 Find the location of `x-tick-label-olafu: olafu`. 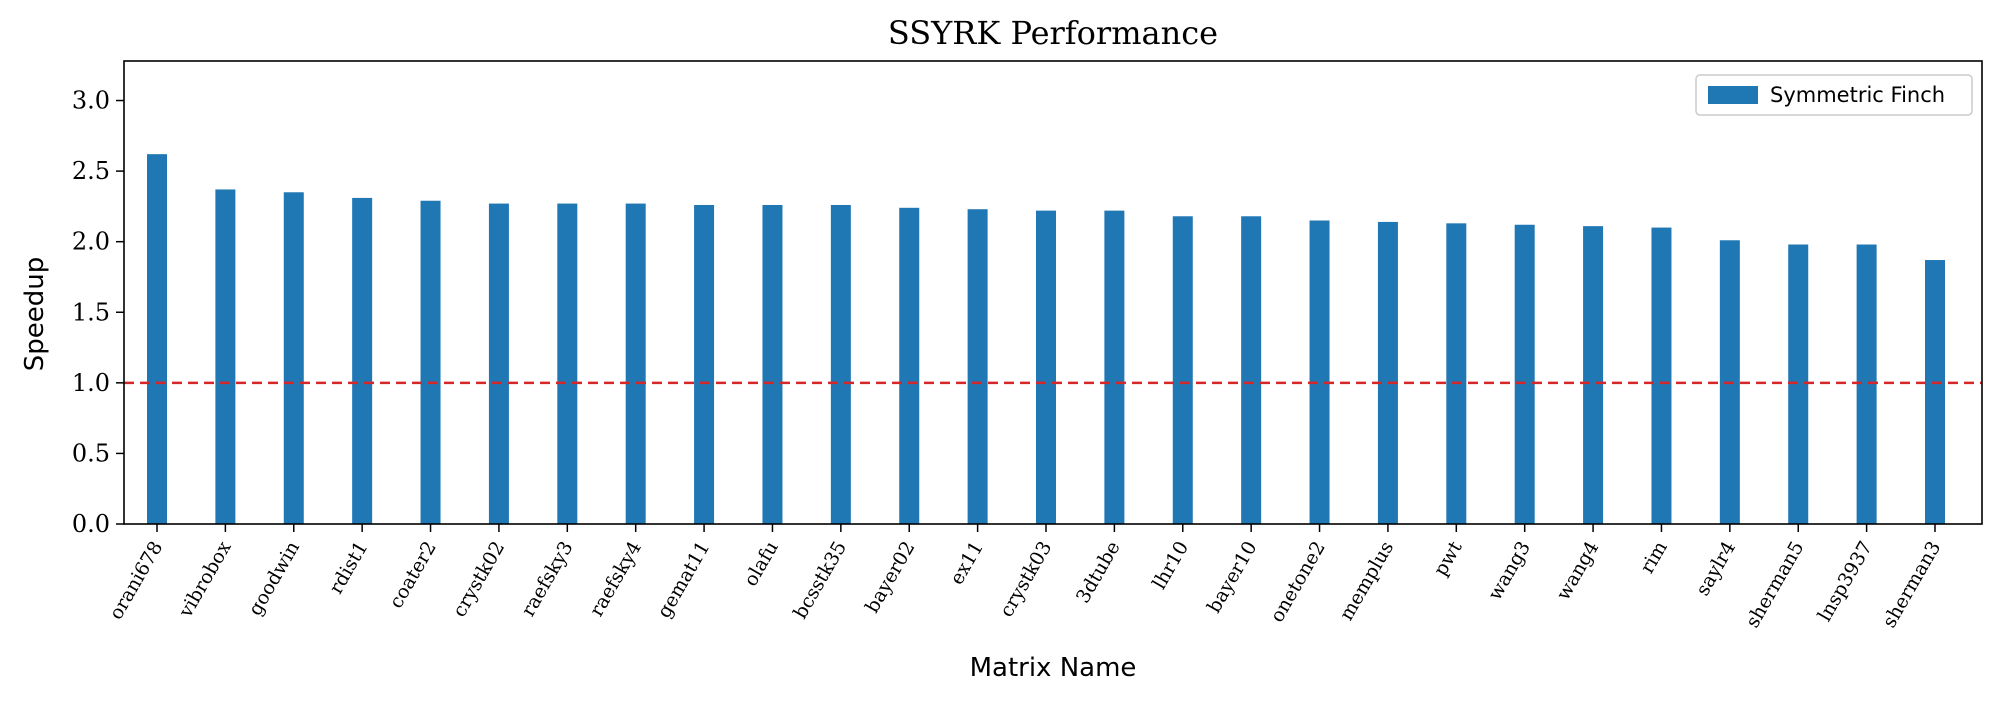

x-tick-label-olafu: olafu is located at coordinates (761, 564).